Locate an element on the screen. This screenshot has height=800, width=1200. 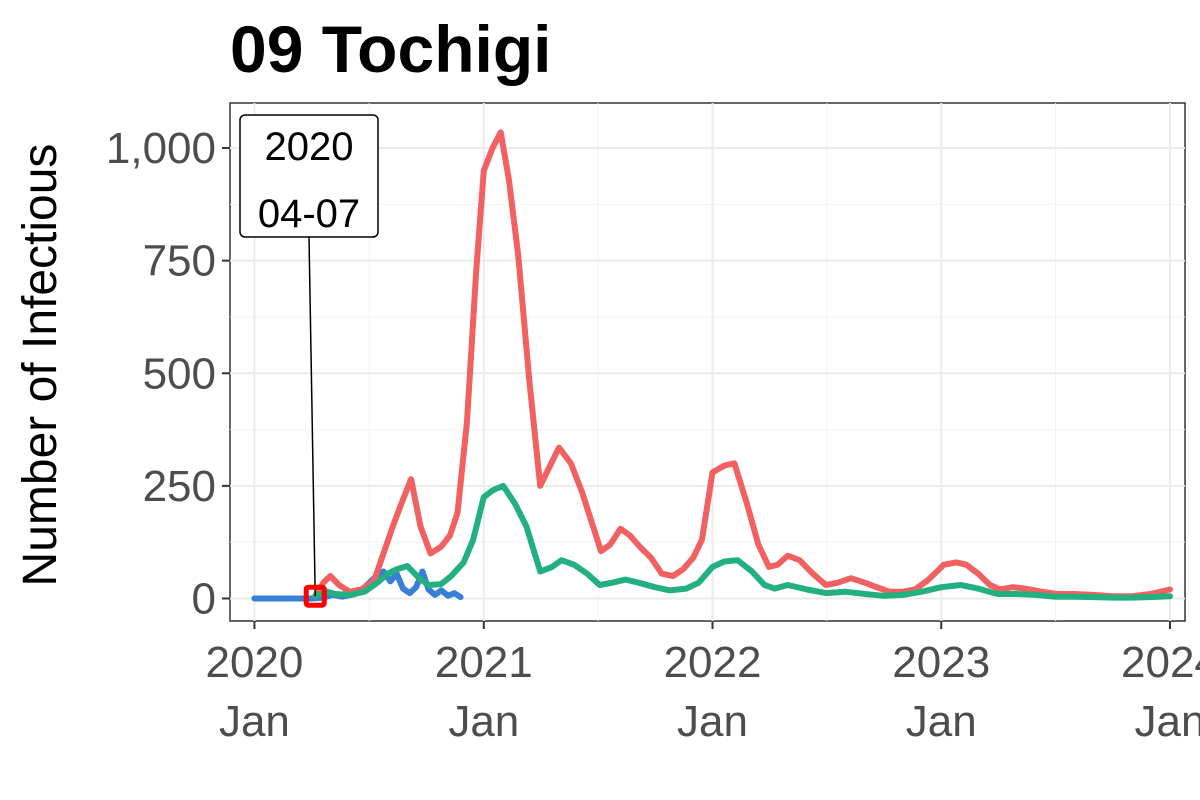
x-tick-label-year: 2020 is located at coordinates (254, 662).